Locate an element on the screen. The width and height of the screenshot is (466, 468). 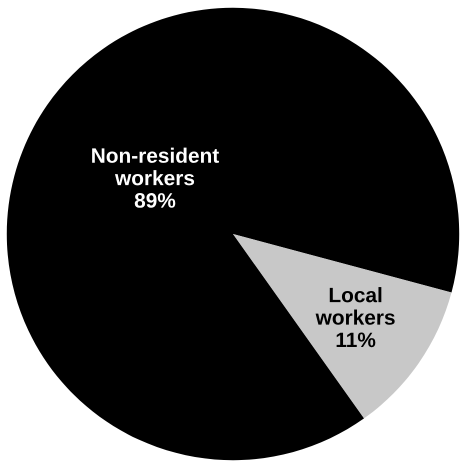
data-label: 89% is located at coordinates (155, 200).